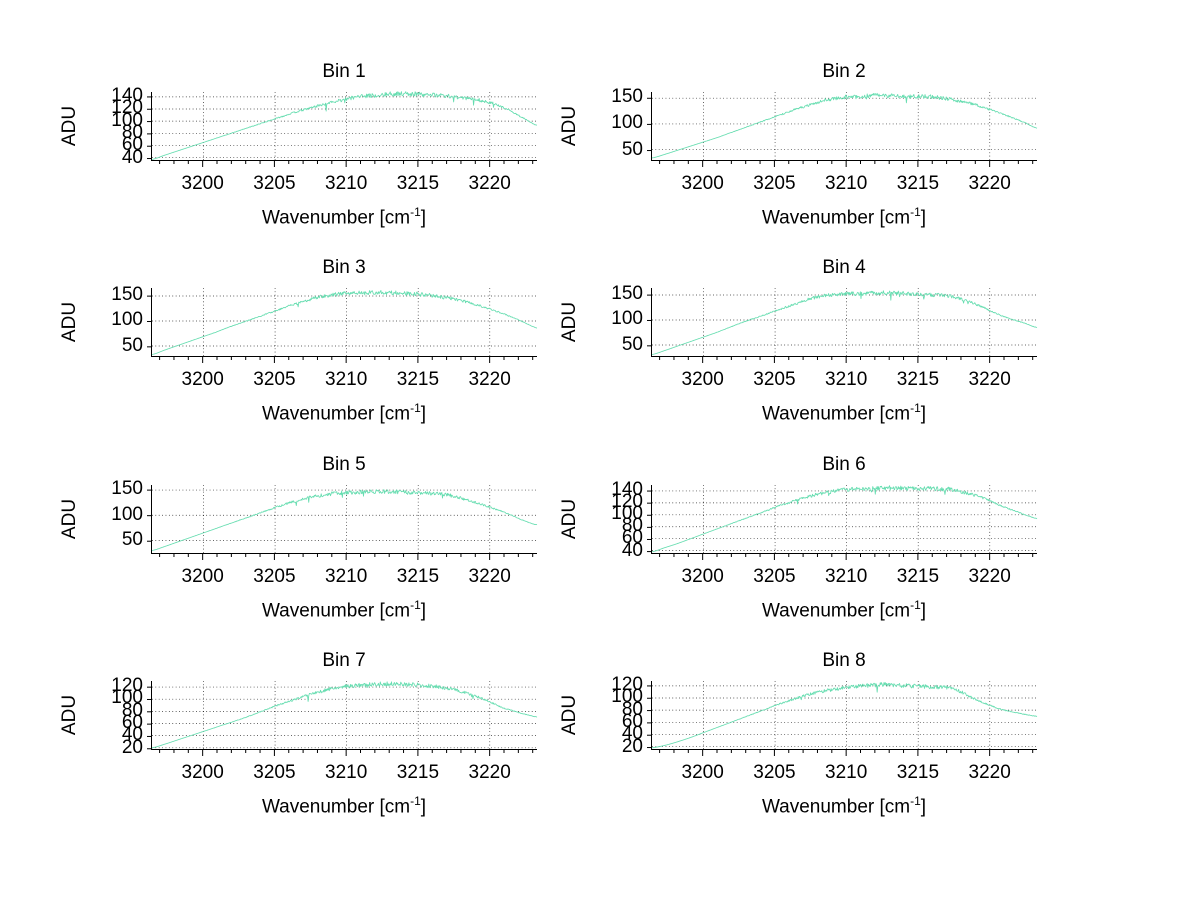 This screenshot has height=901, width=1200. I want to click on subplot-title: Bin 5, so click(344, 464).